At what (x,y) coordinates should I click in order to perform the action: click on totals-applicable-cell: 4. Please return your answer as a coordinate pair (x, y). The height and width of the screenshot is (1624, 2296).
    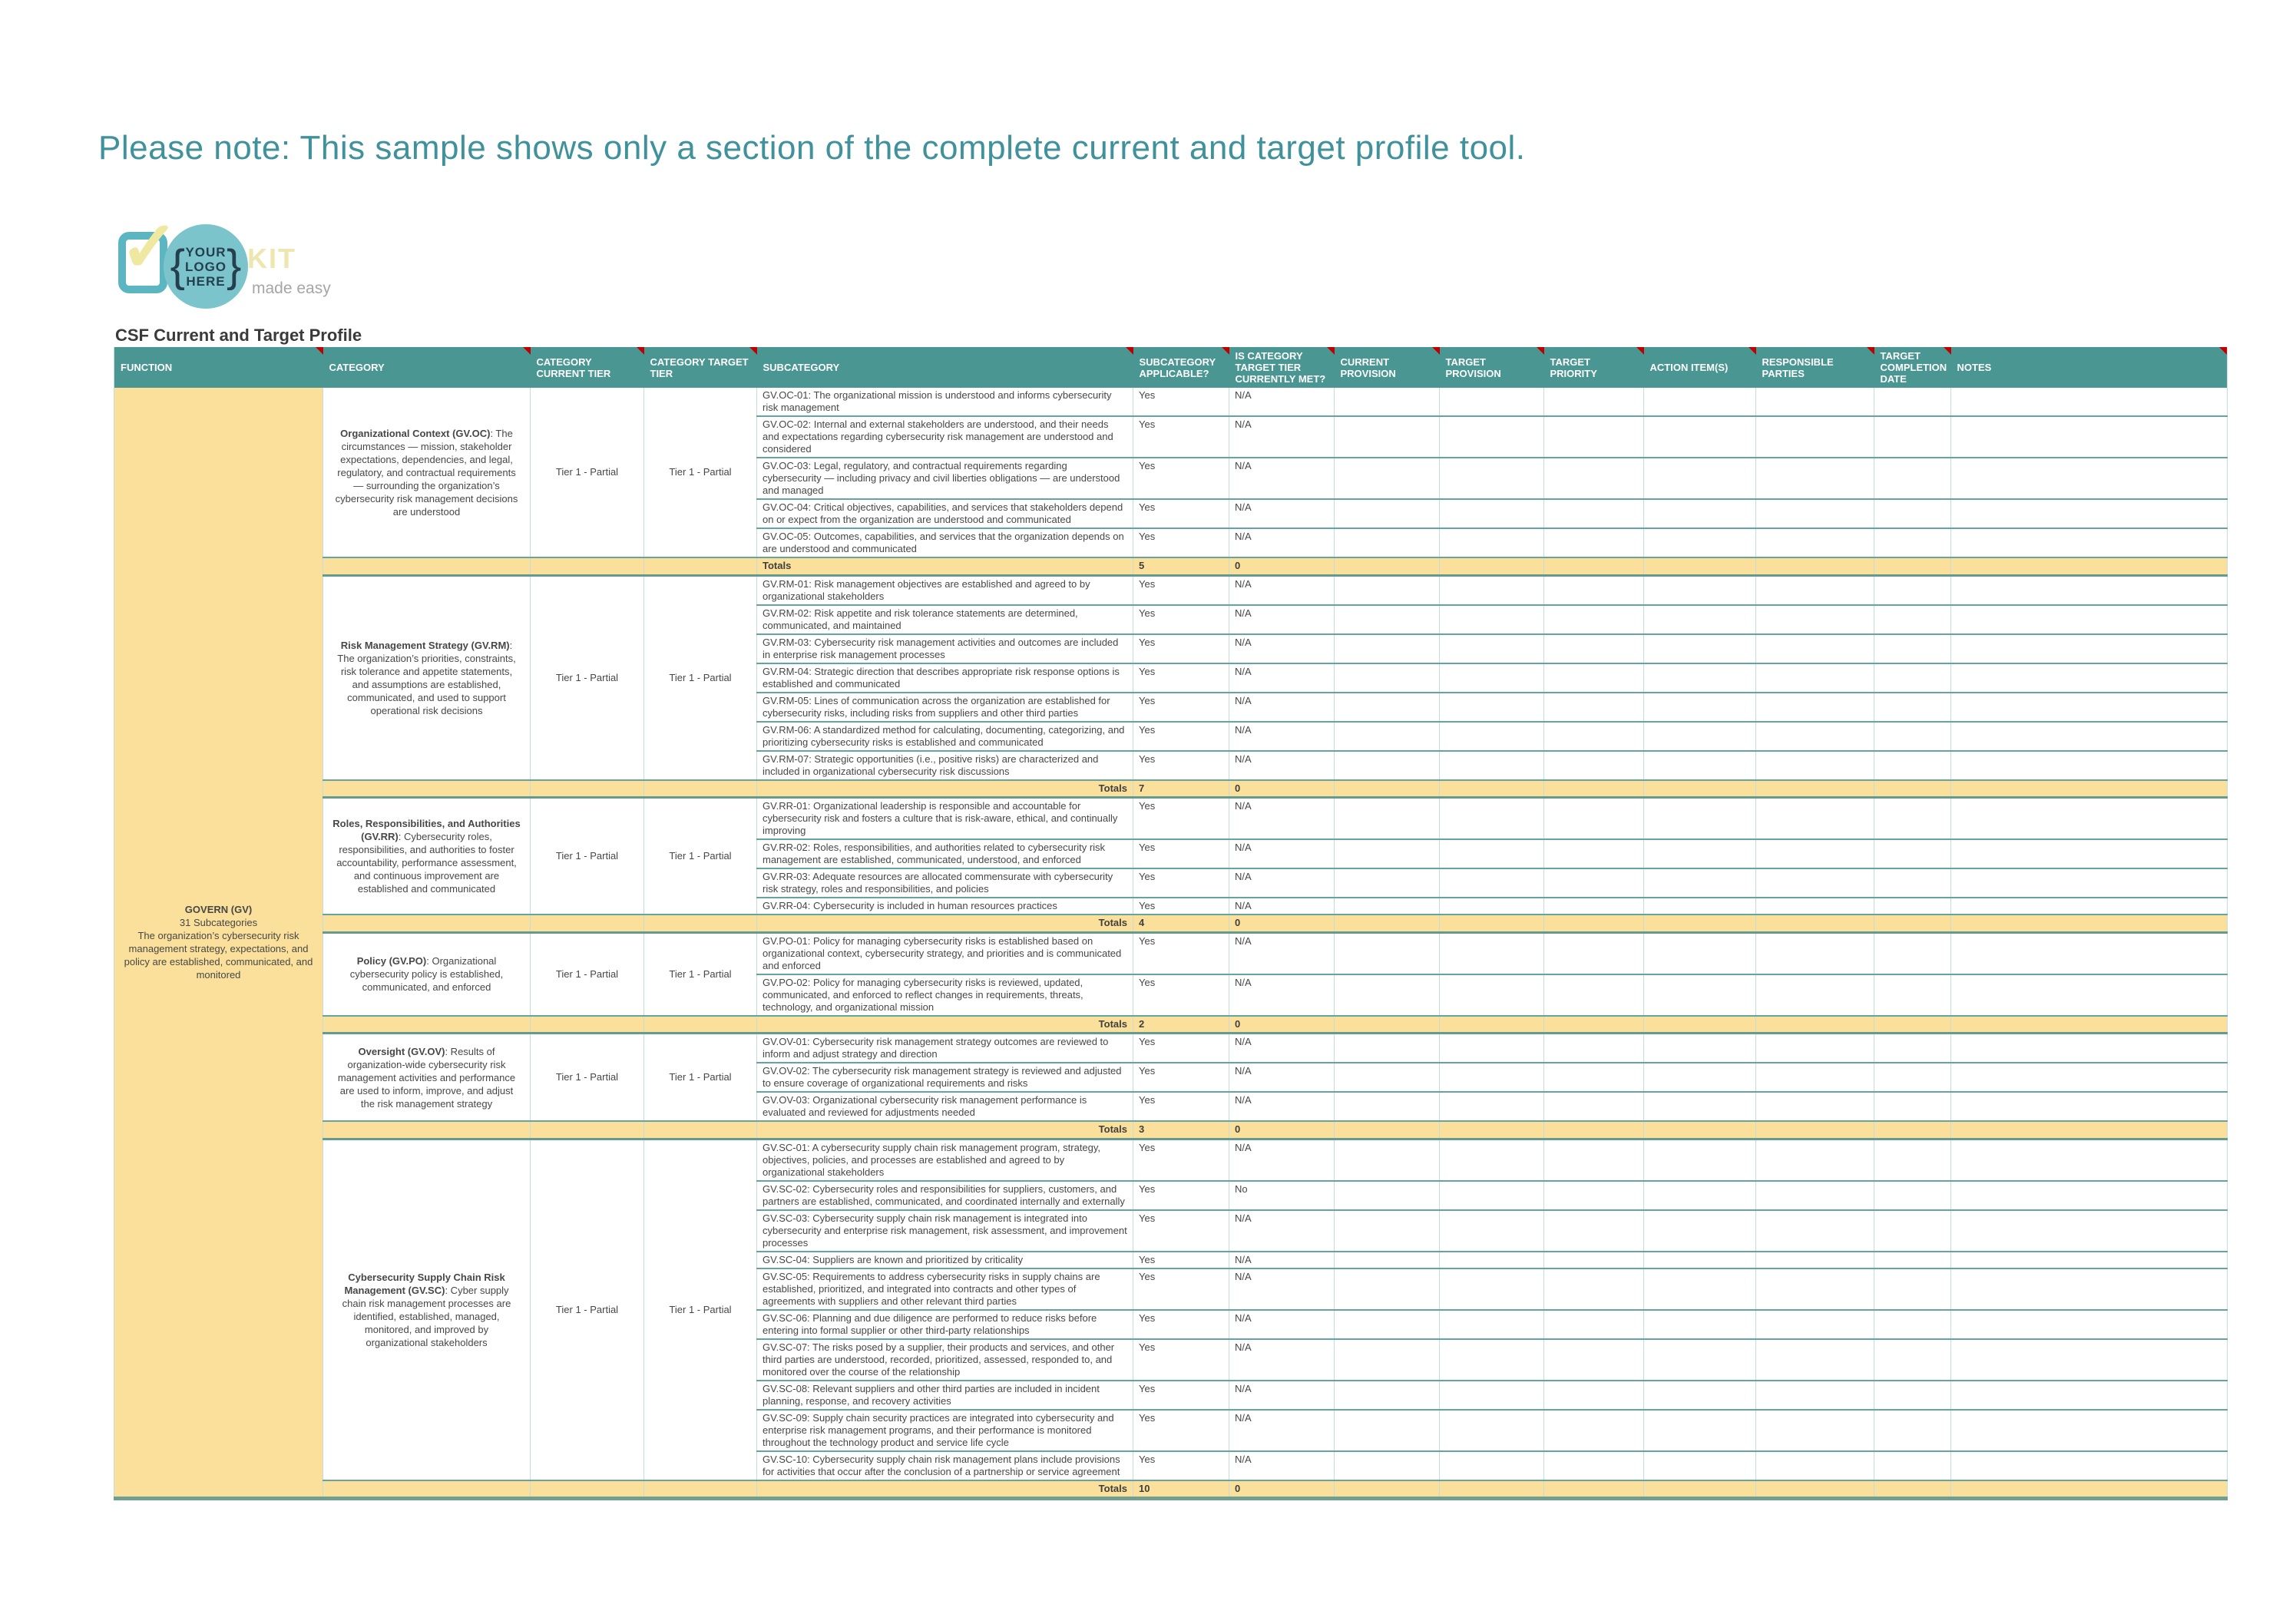
    Looking at the image, I should click on (1181, 924).